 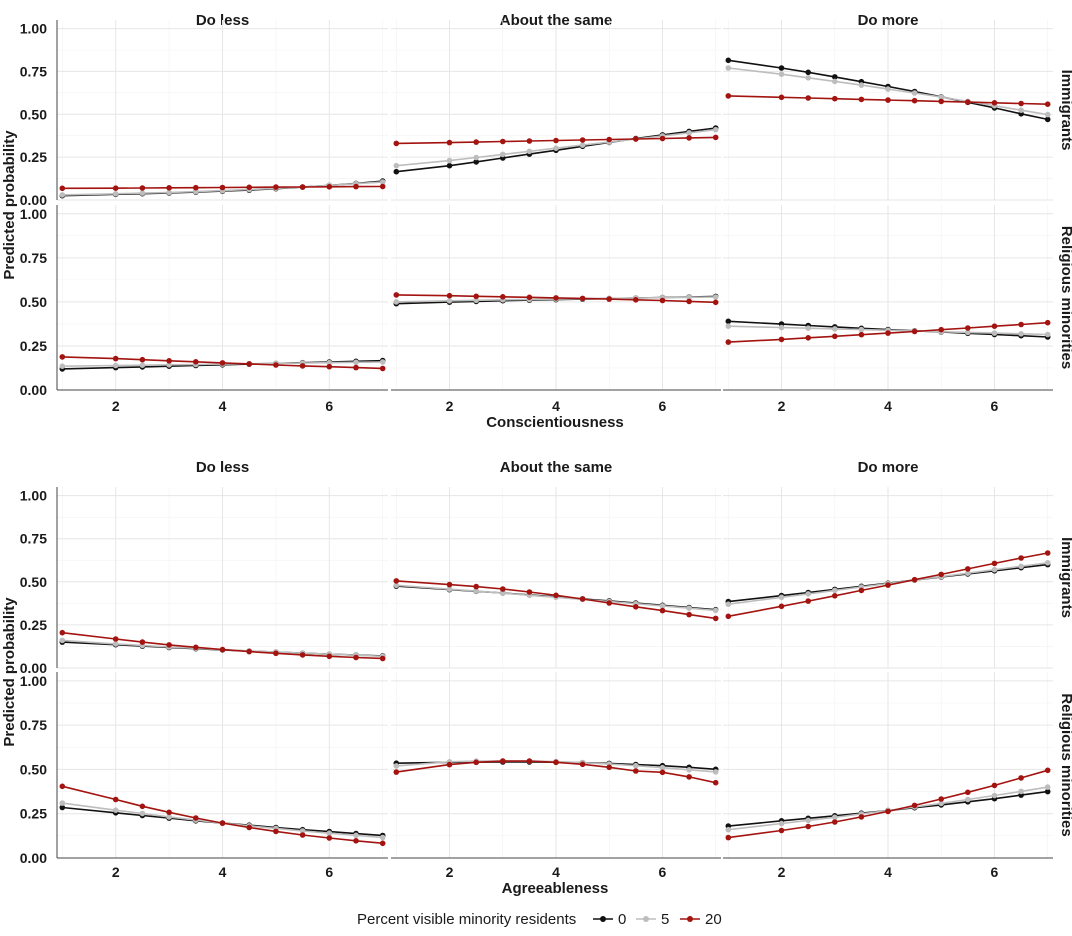 I want to click on x-tick-label: 6, so click(x=329, y=872).